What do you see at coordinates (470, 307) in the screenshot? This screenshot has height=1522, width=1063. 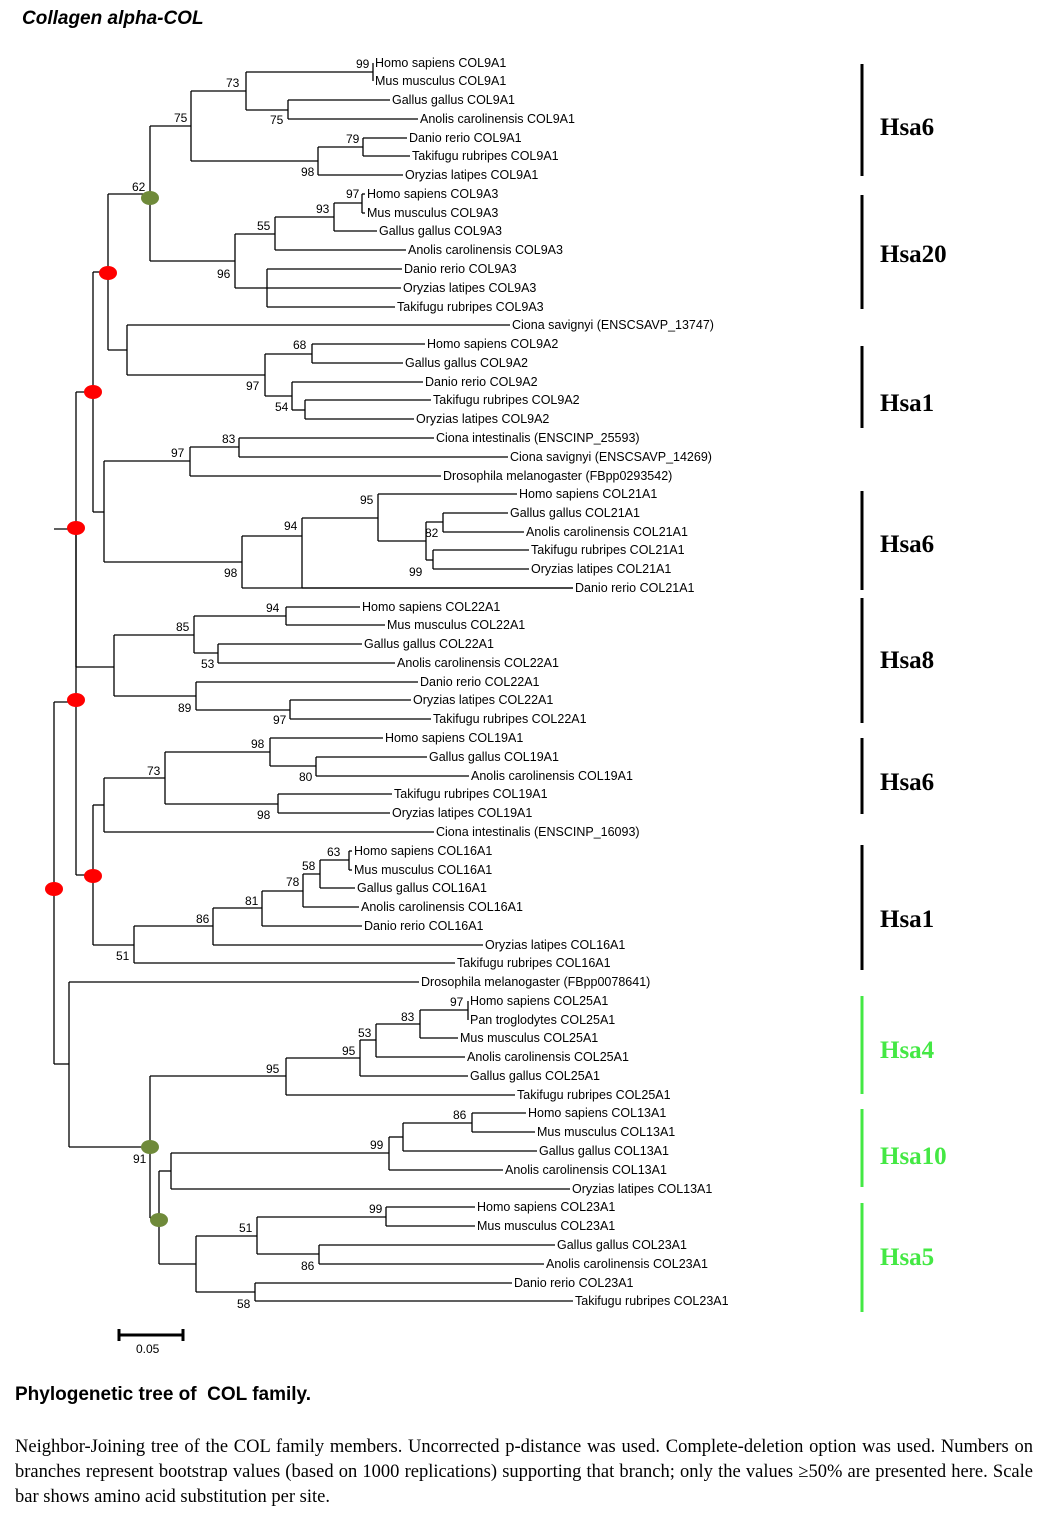 I see `taxon-label: Takifugu rubripes COL9A3` at bounding box center [470, 307].